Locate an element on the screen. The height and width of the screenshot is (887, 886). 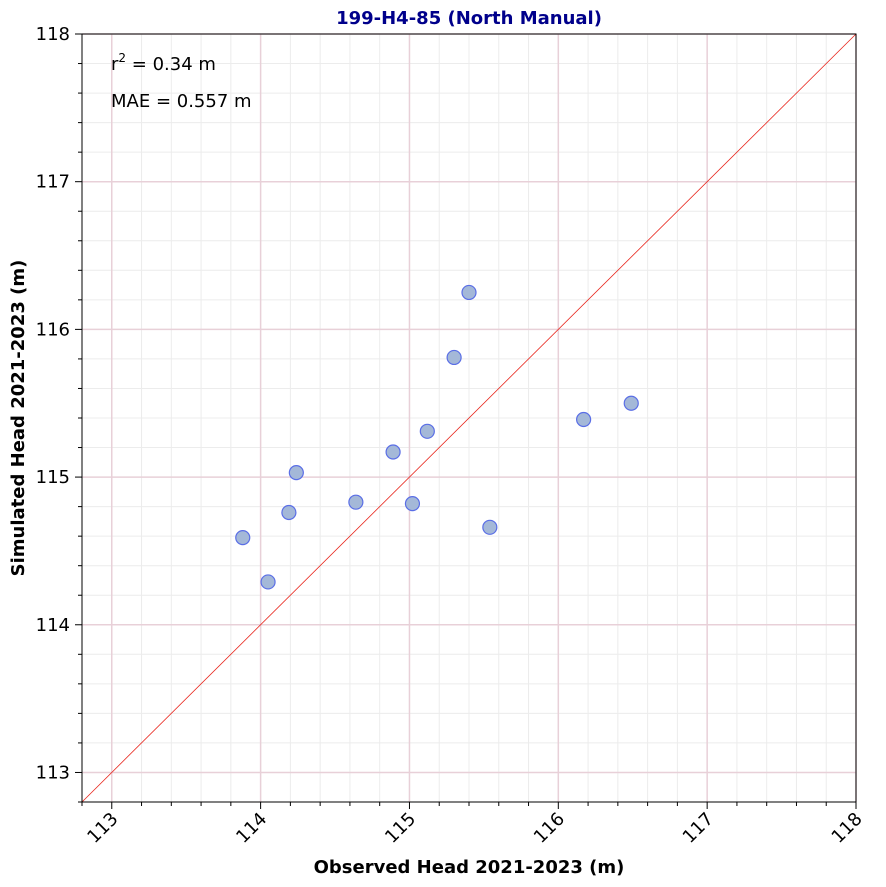
r-squared-annotation: r2 = 0.34 m is located at coordinates (163, 63).